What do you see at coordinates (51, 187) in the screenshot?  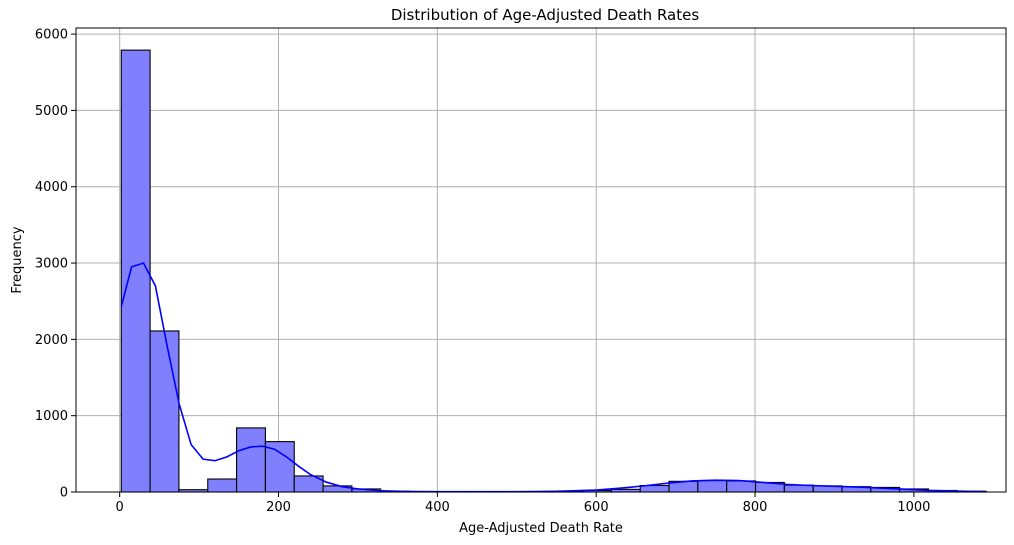 I see `y-tick-label-4: 4000` at bounding box center [51, 187].